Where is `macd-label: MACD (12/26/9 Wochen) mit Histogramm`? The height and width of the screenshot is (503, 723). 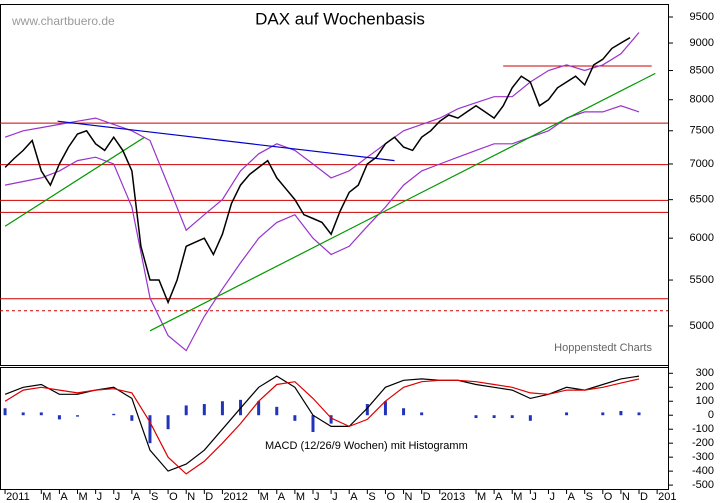
macd-label: MACD (12/26/9 Wochen) mit Histogramm is located at coordinates (366, 446).